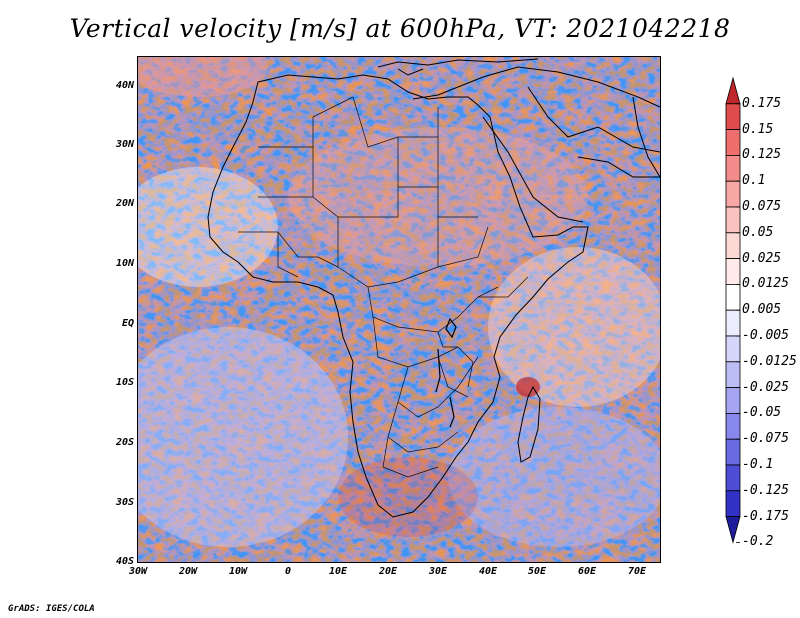 The image size is (800, 618). What do you see at coordinates (124, 561) in the screenshot?
I see `lat-label-40s: 40S` at bounding box center [124, 561].